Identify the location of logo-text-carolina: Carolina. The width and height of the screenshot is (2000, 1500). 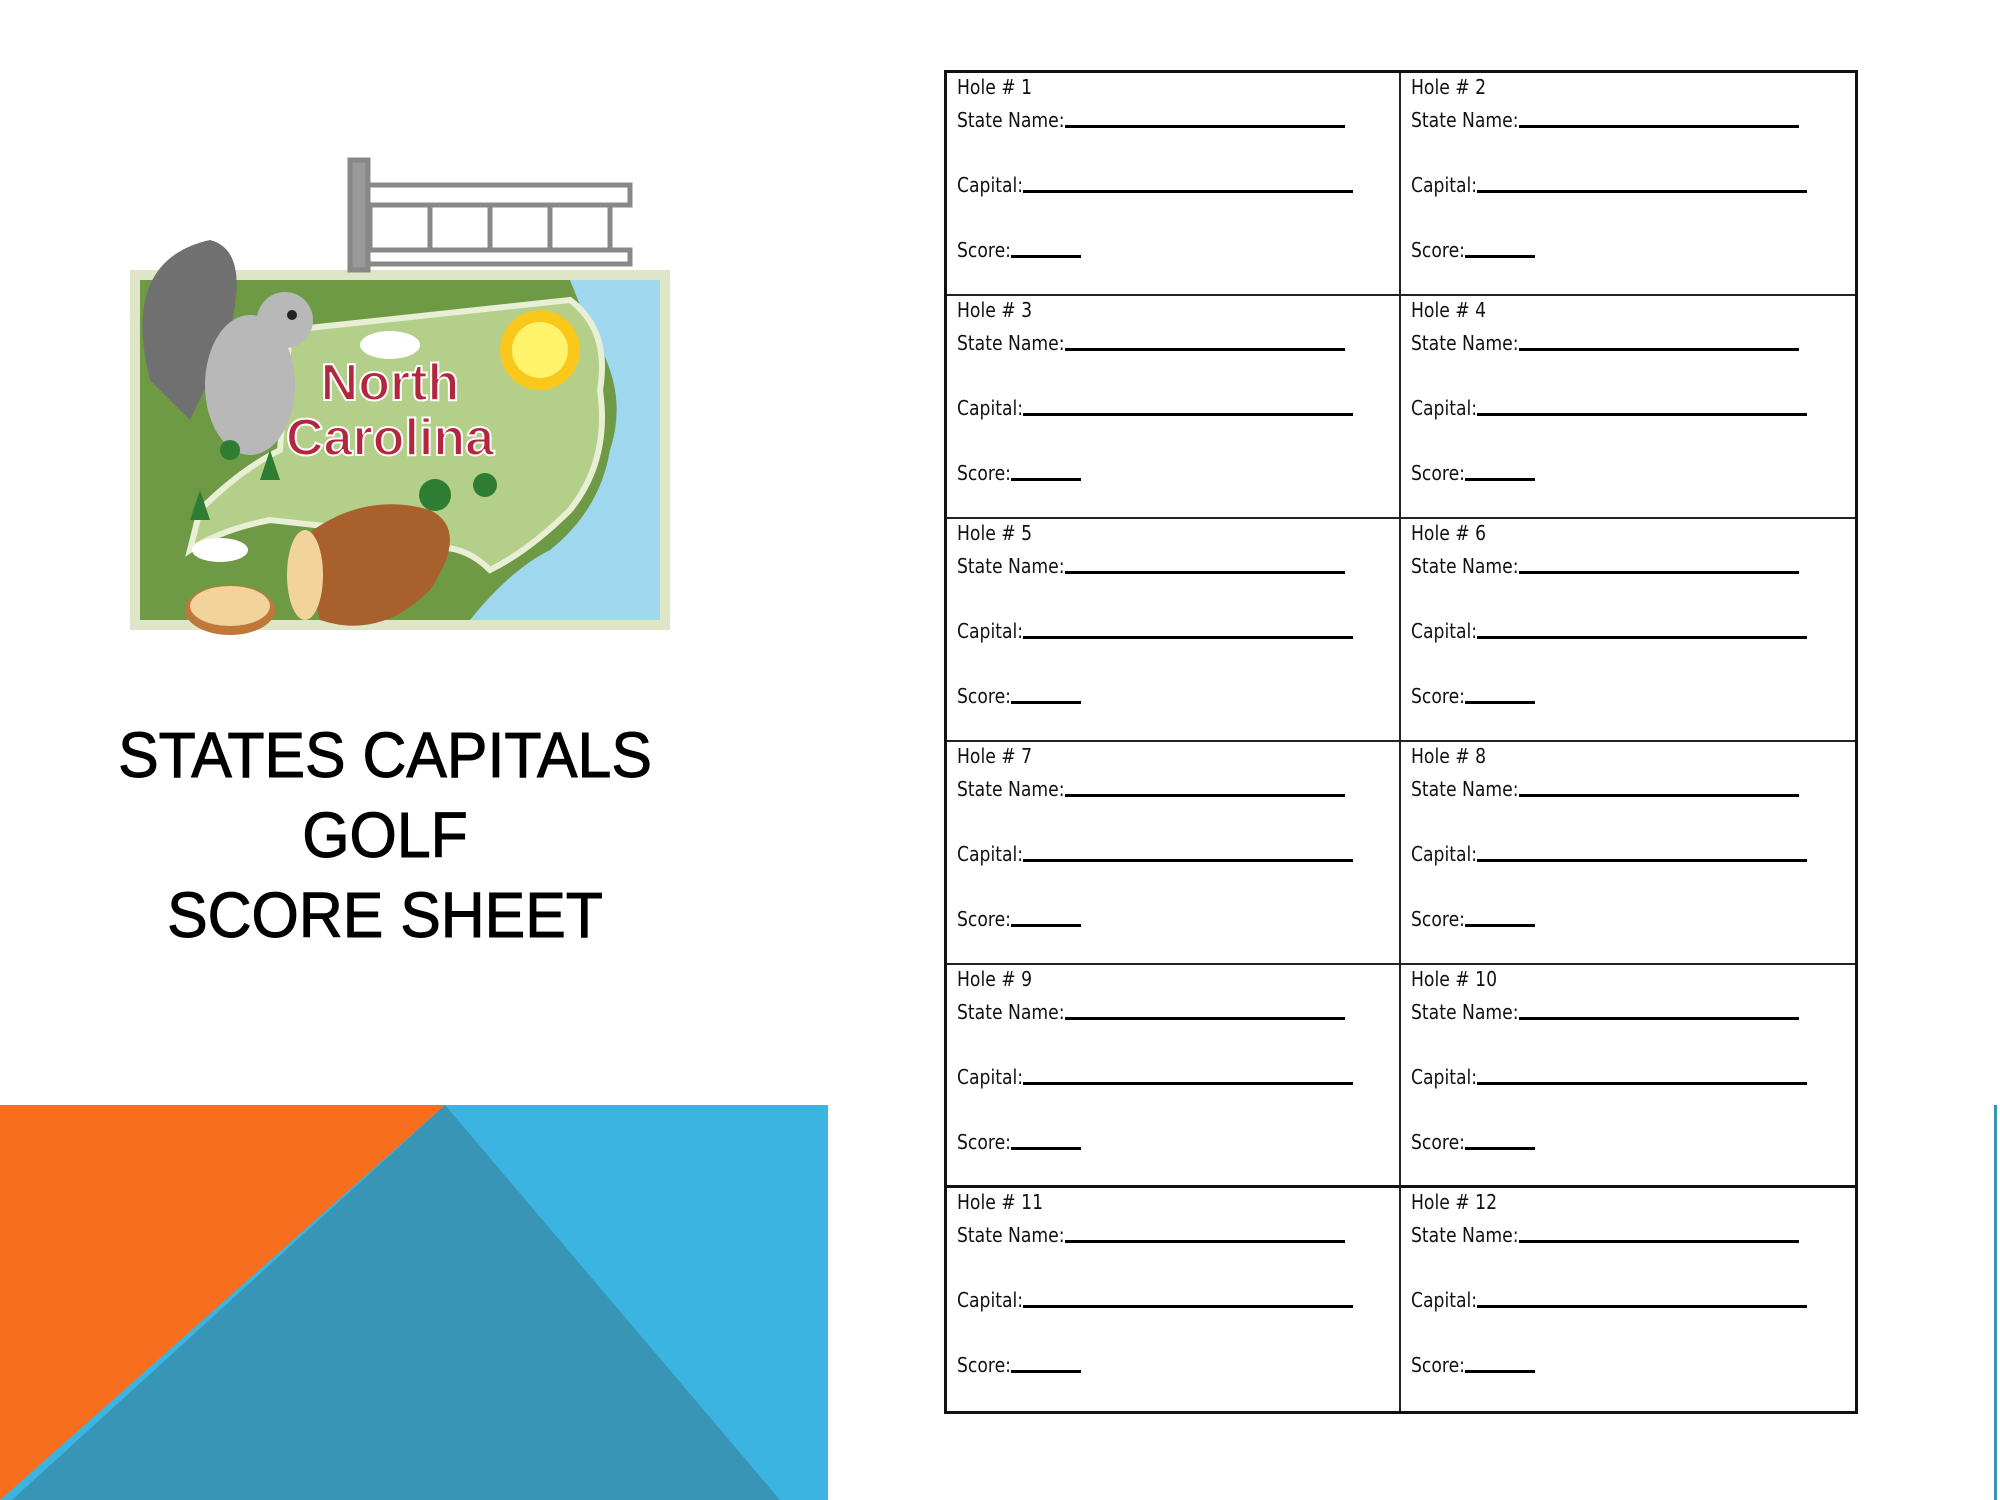
(390, 438).